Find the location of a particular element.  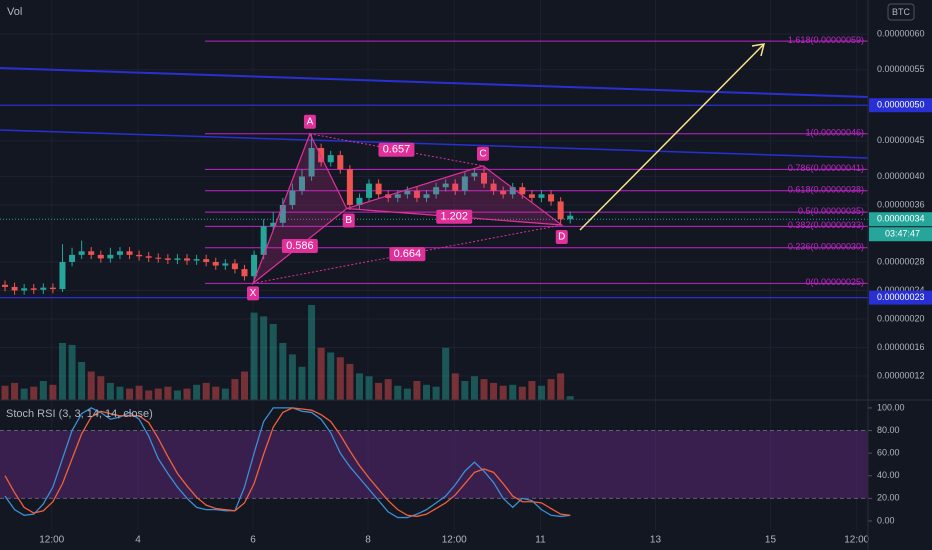

projection-arrow is located at coordinates (672, 137).